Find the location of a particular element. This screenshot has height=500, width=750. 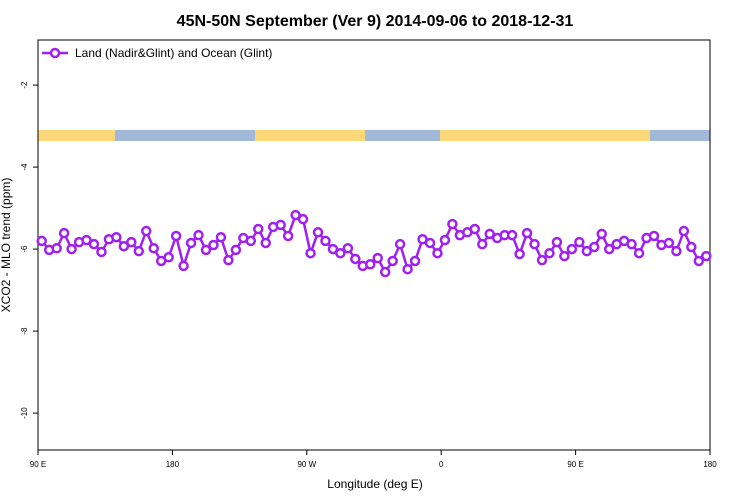

x-tick-label: 0 is located at coordinates (441, 464).